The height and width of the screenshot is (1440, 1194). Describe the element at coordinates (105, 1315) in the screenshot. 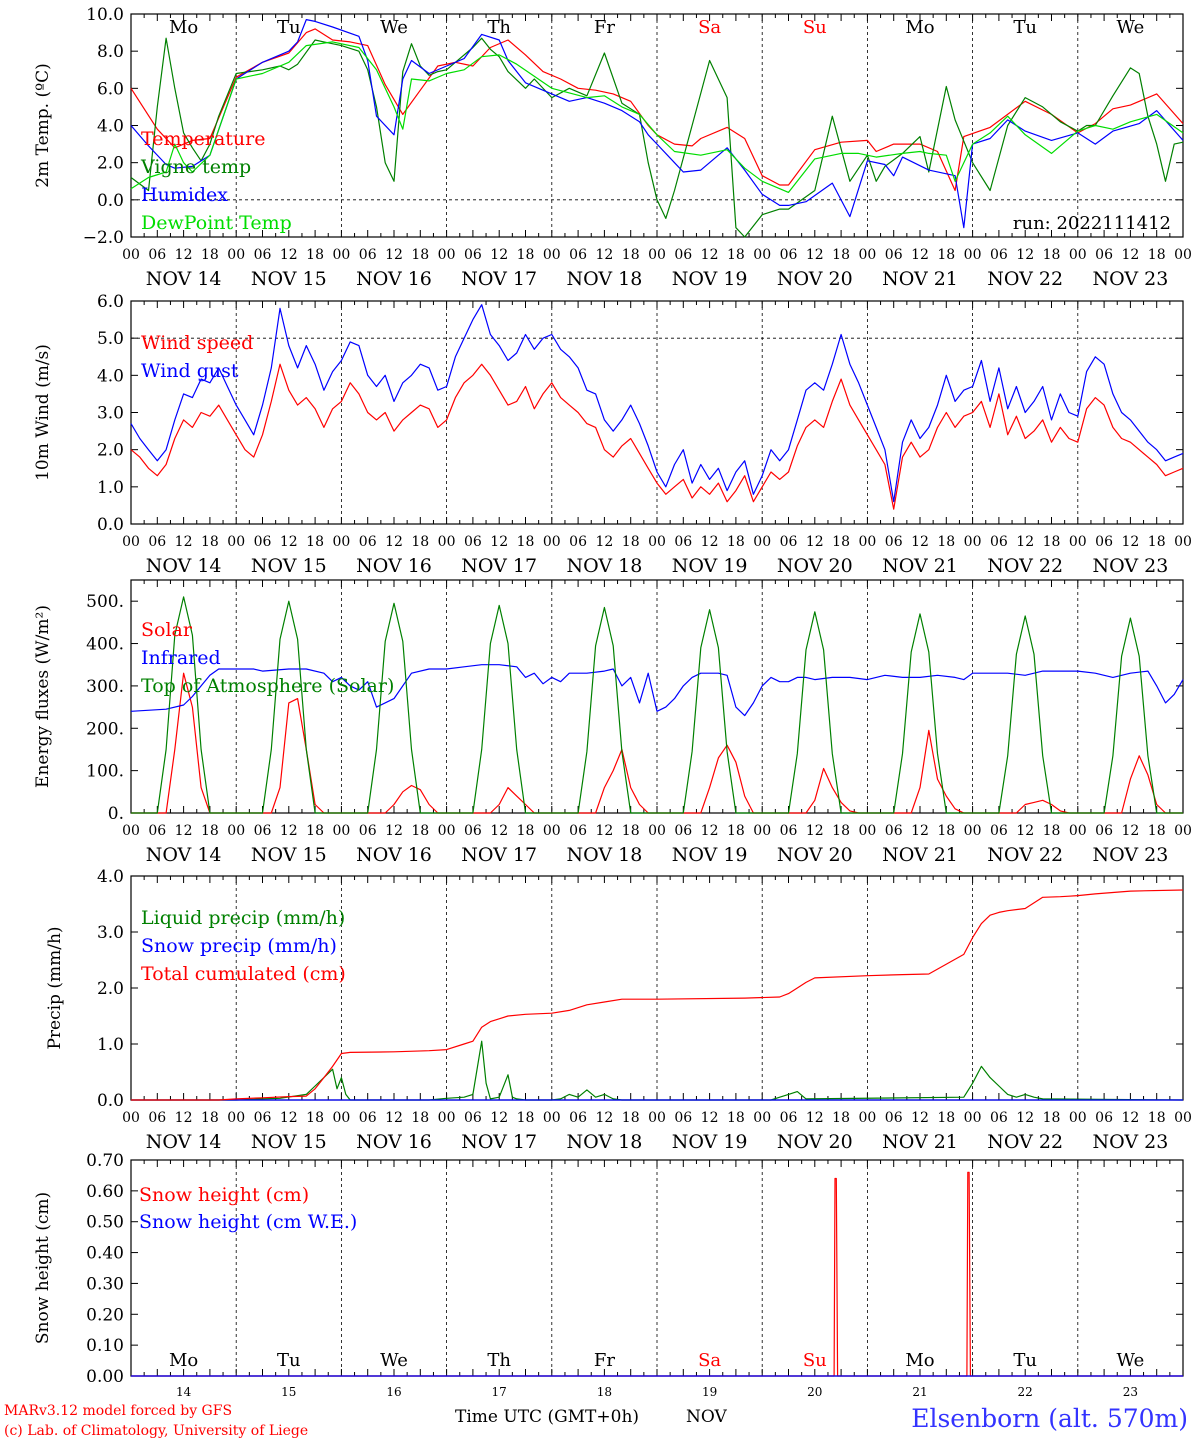

I see `y-tick-label: 0.20` at that location.